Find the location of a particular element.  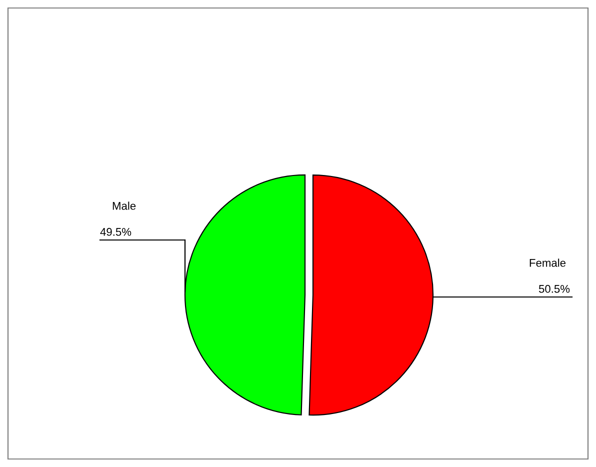

data-label: 49.5% is located at coordinates (116, 232).